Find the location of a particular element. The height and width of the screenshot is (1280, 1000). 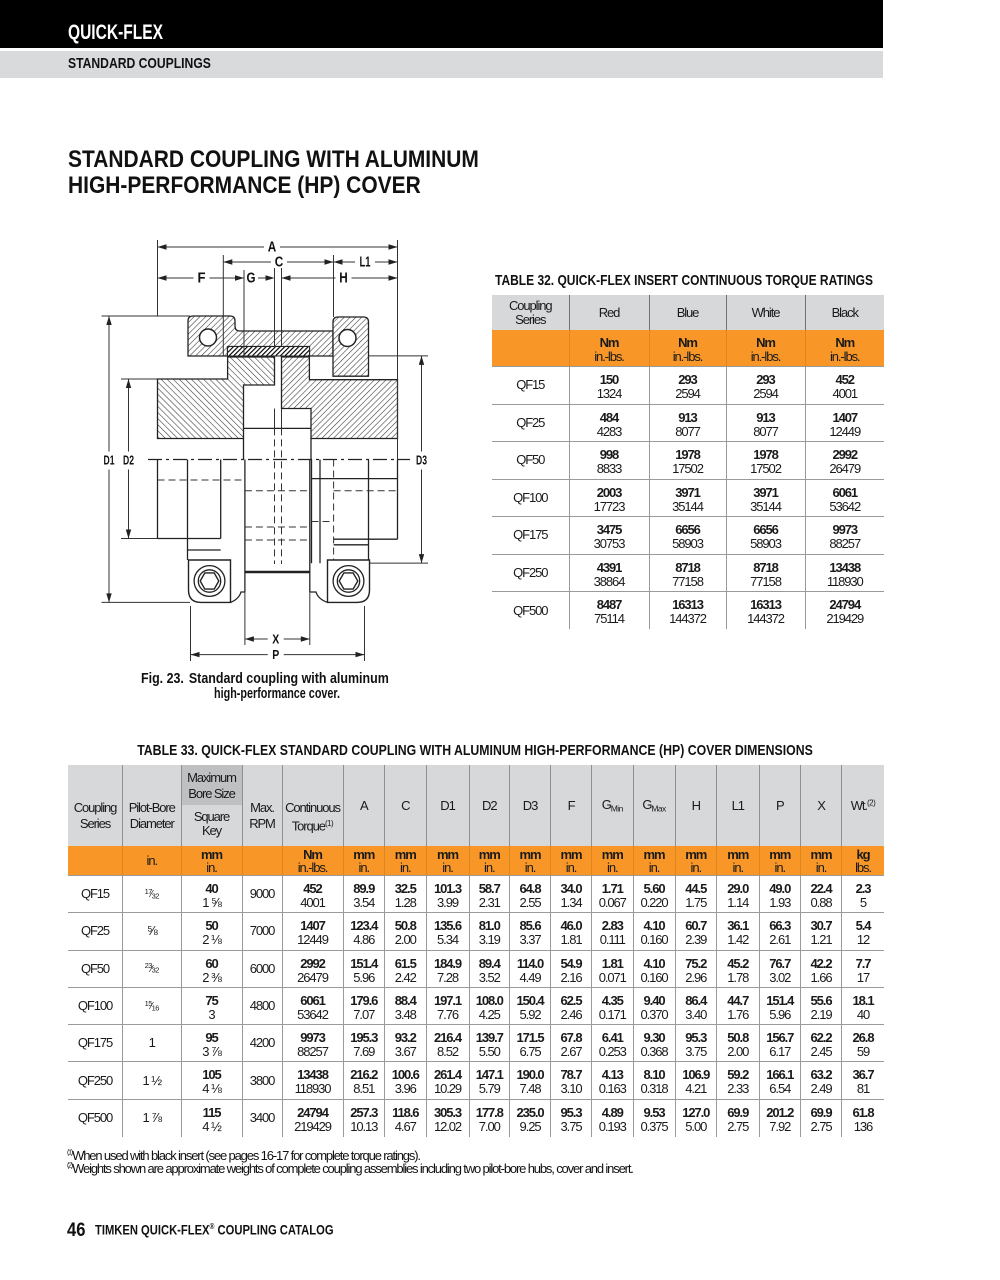

svg-text: P is located at coordinates (275, 655).